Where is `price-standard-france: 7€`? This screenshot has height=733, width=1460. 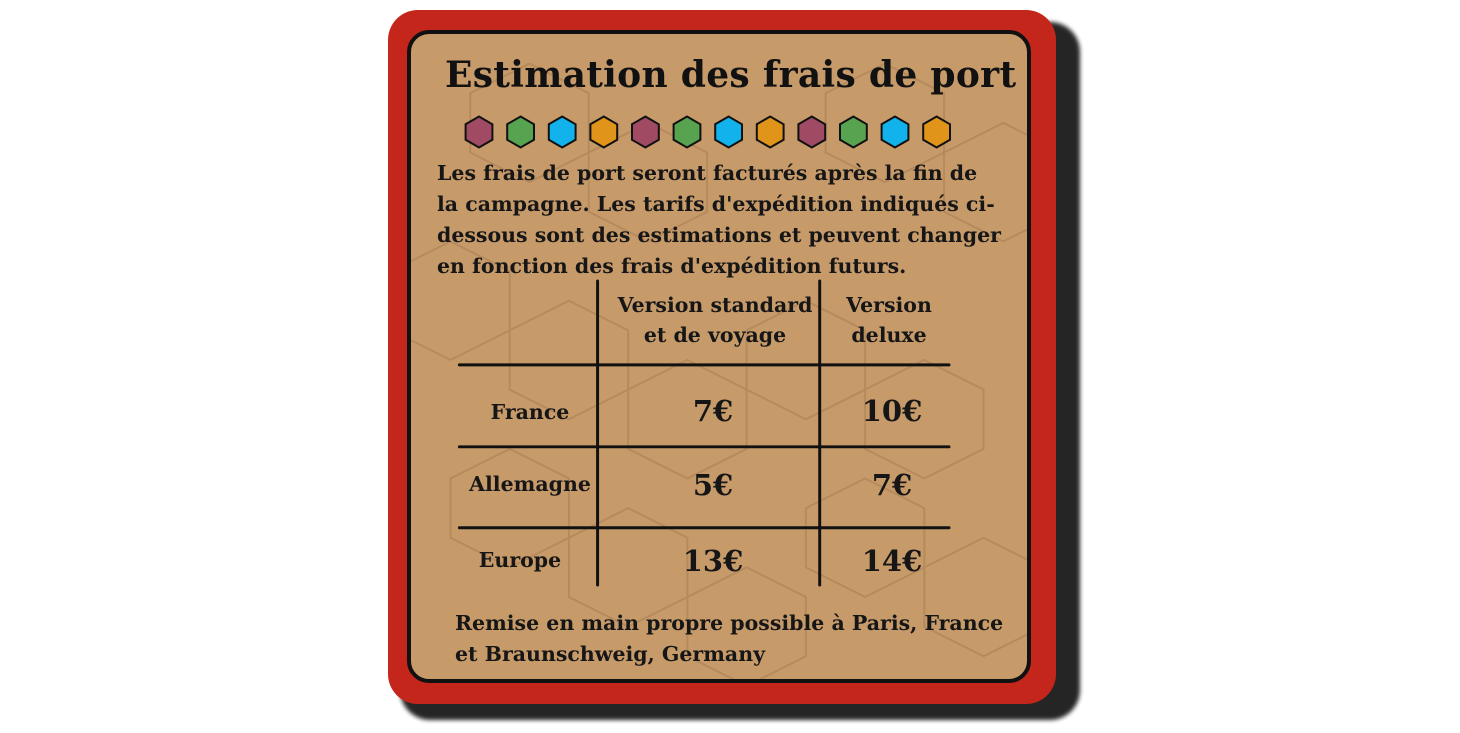 price-standard-france: 7€ is located at coordinates (713, 411).